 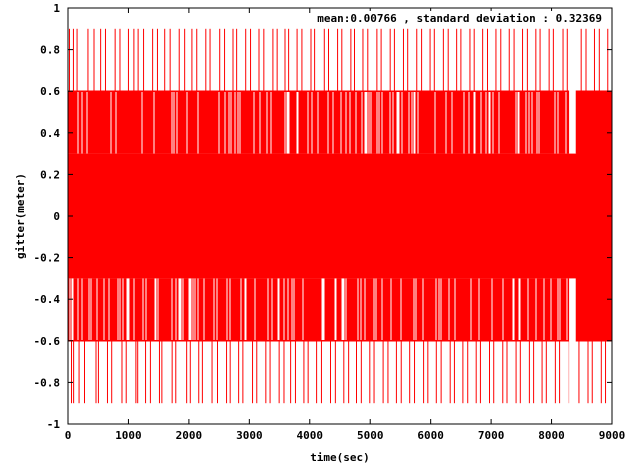 What do you see at coordinates (56, 8) in the screenshot?
I see `y-tick-label: 1` at bounding box center [56, 8].